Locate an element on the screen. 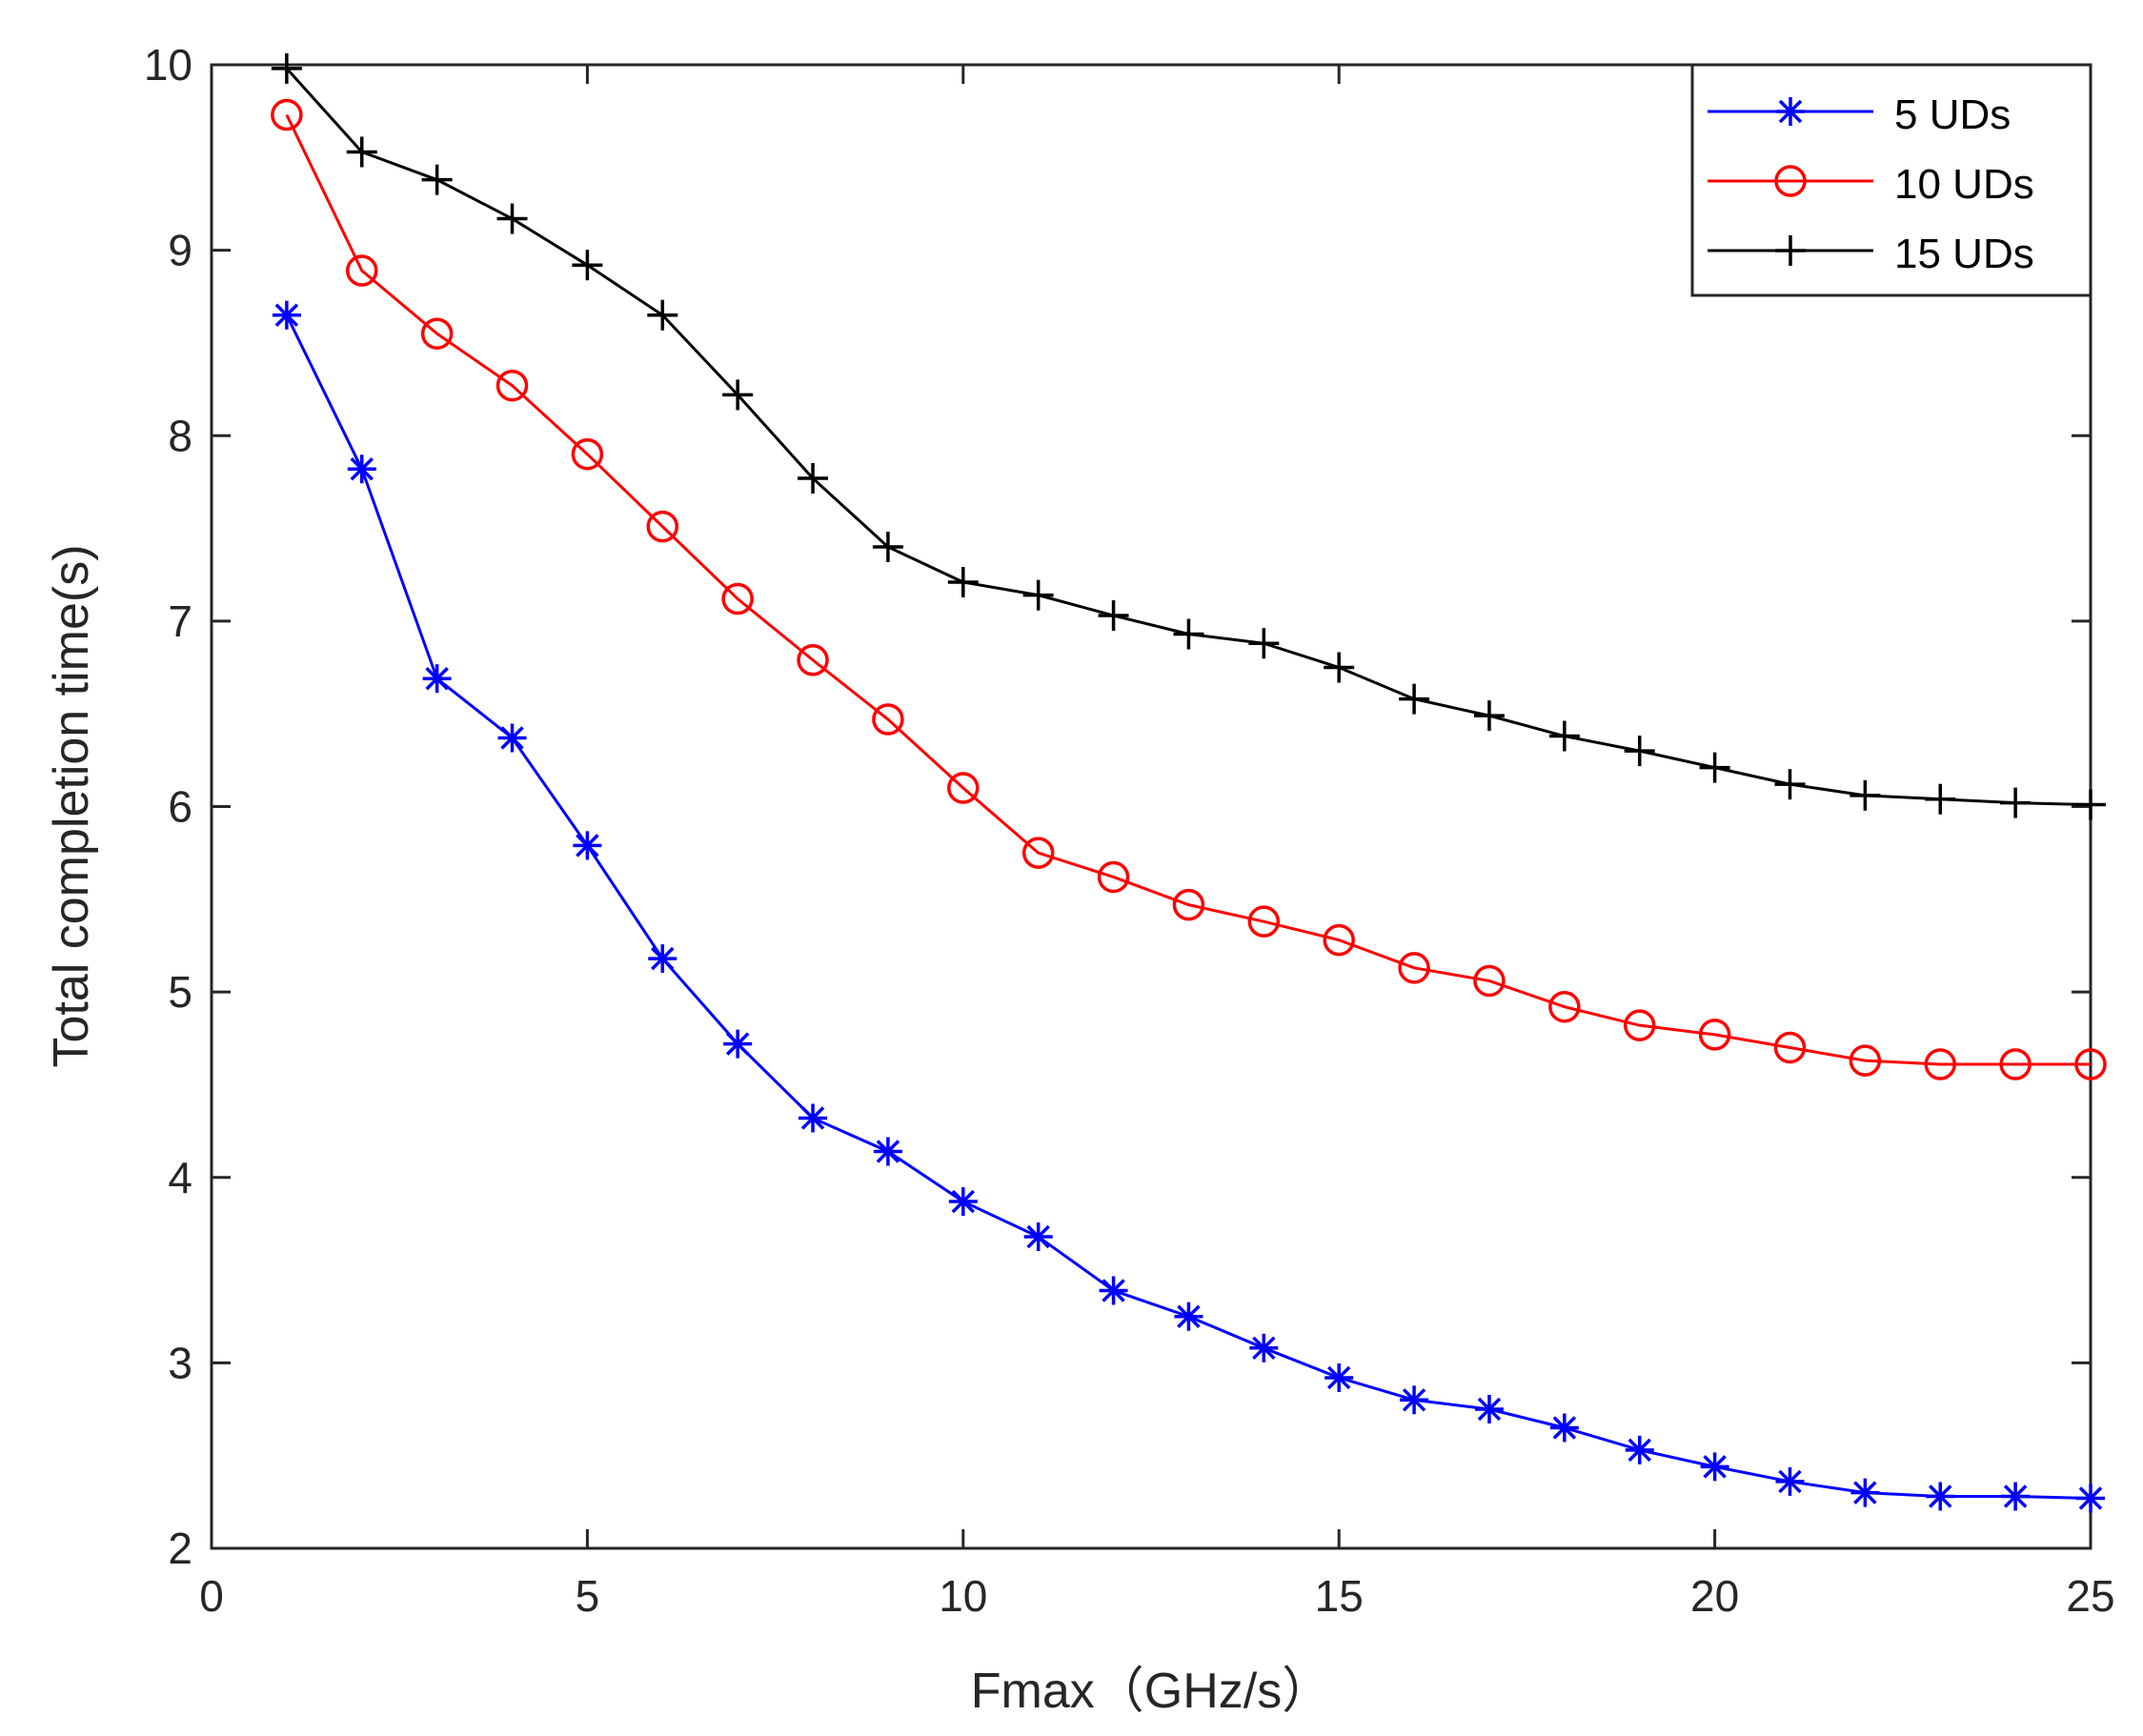  y-tick-label: 6 is located at coordinates (180, 807).